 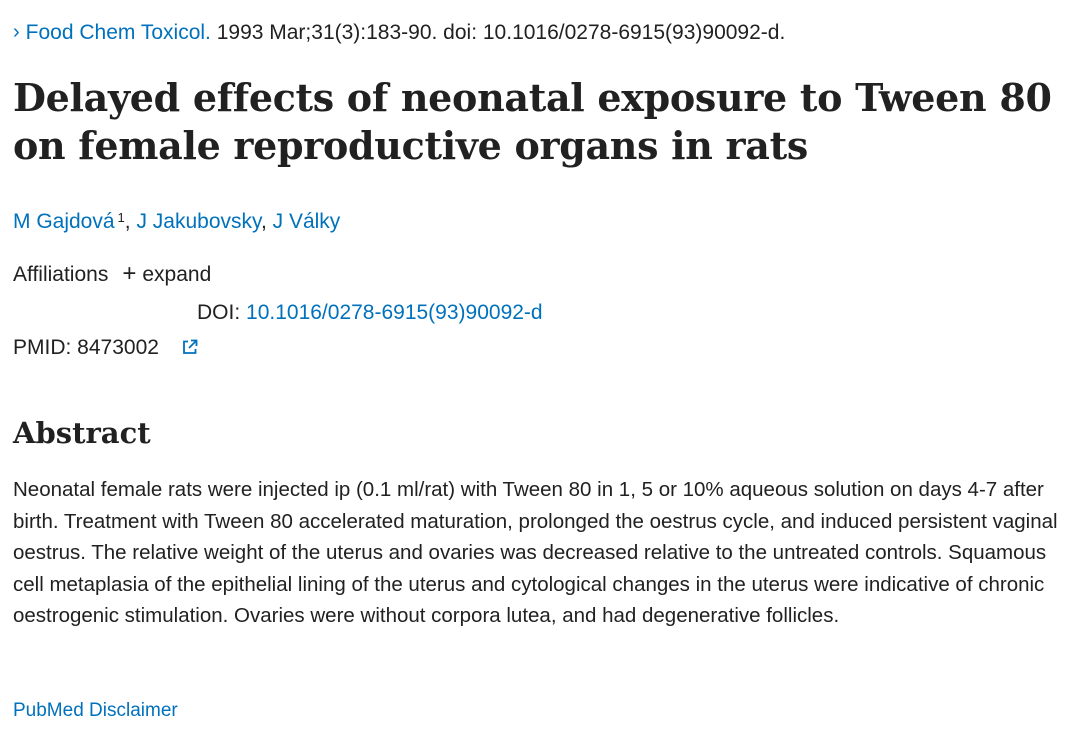 What do you see at coordinates (177, 274) in the screenshot?
I see `affiliations-expand-toggle: expand` at bounding box center [177, 274].